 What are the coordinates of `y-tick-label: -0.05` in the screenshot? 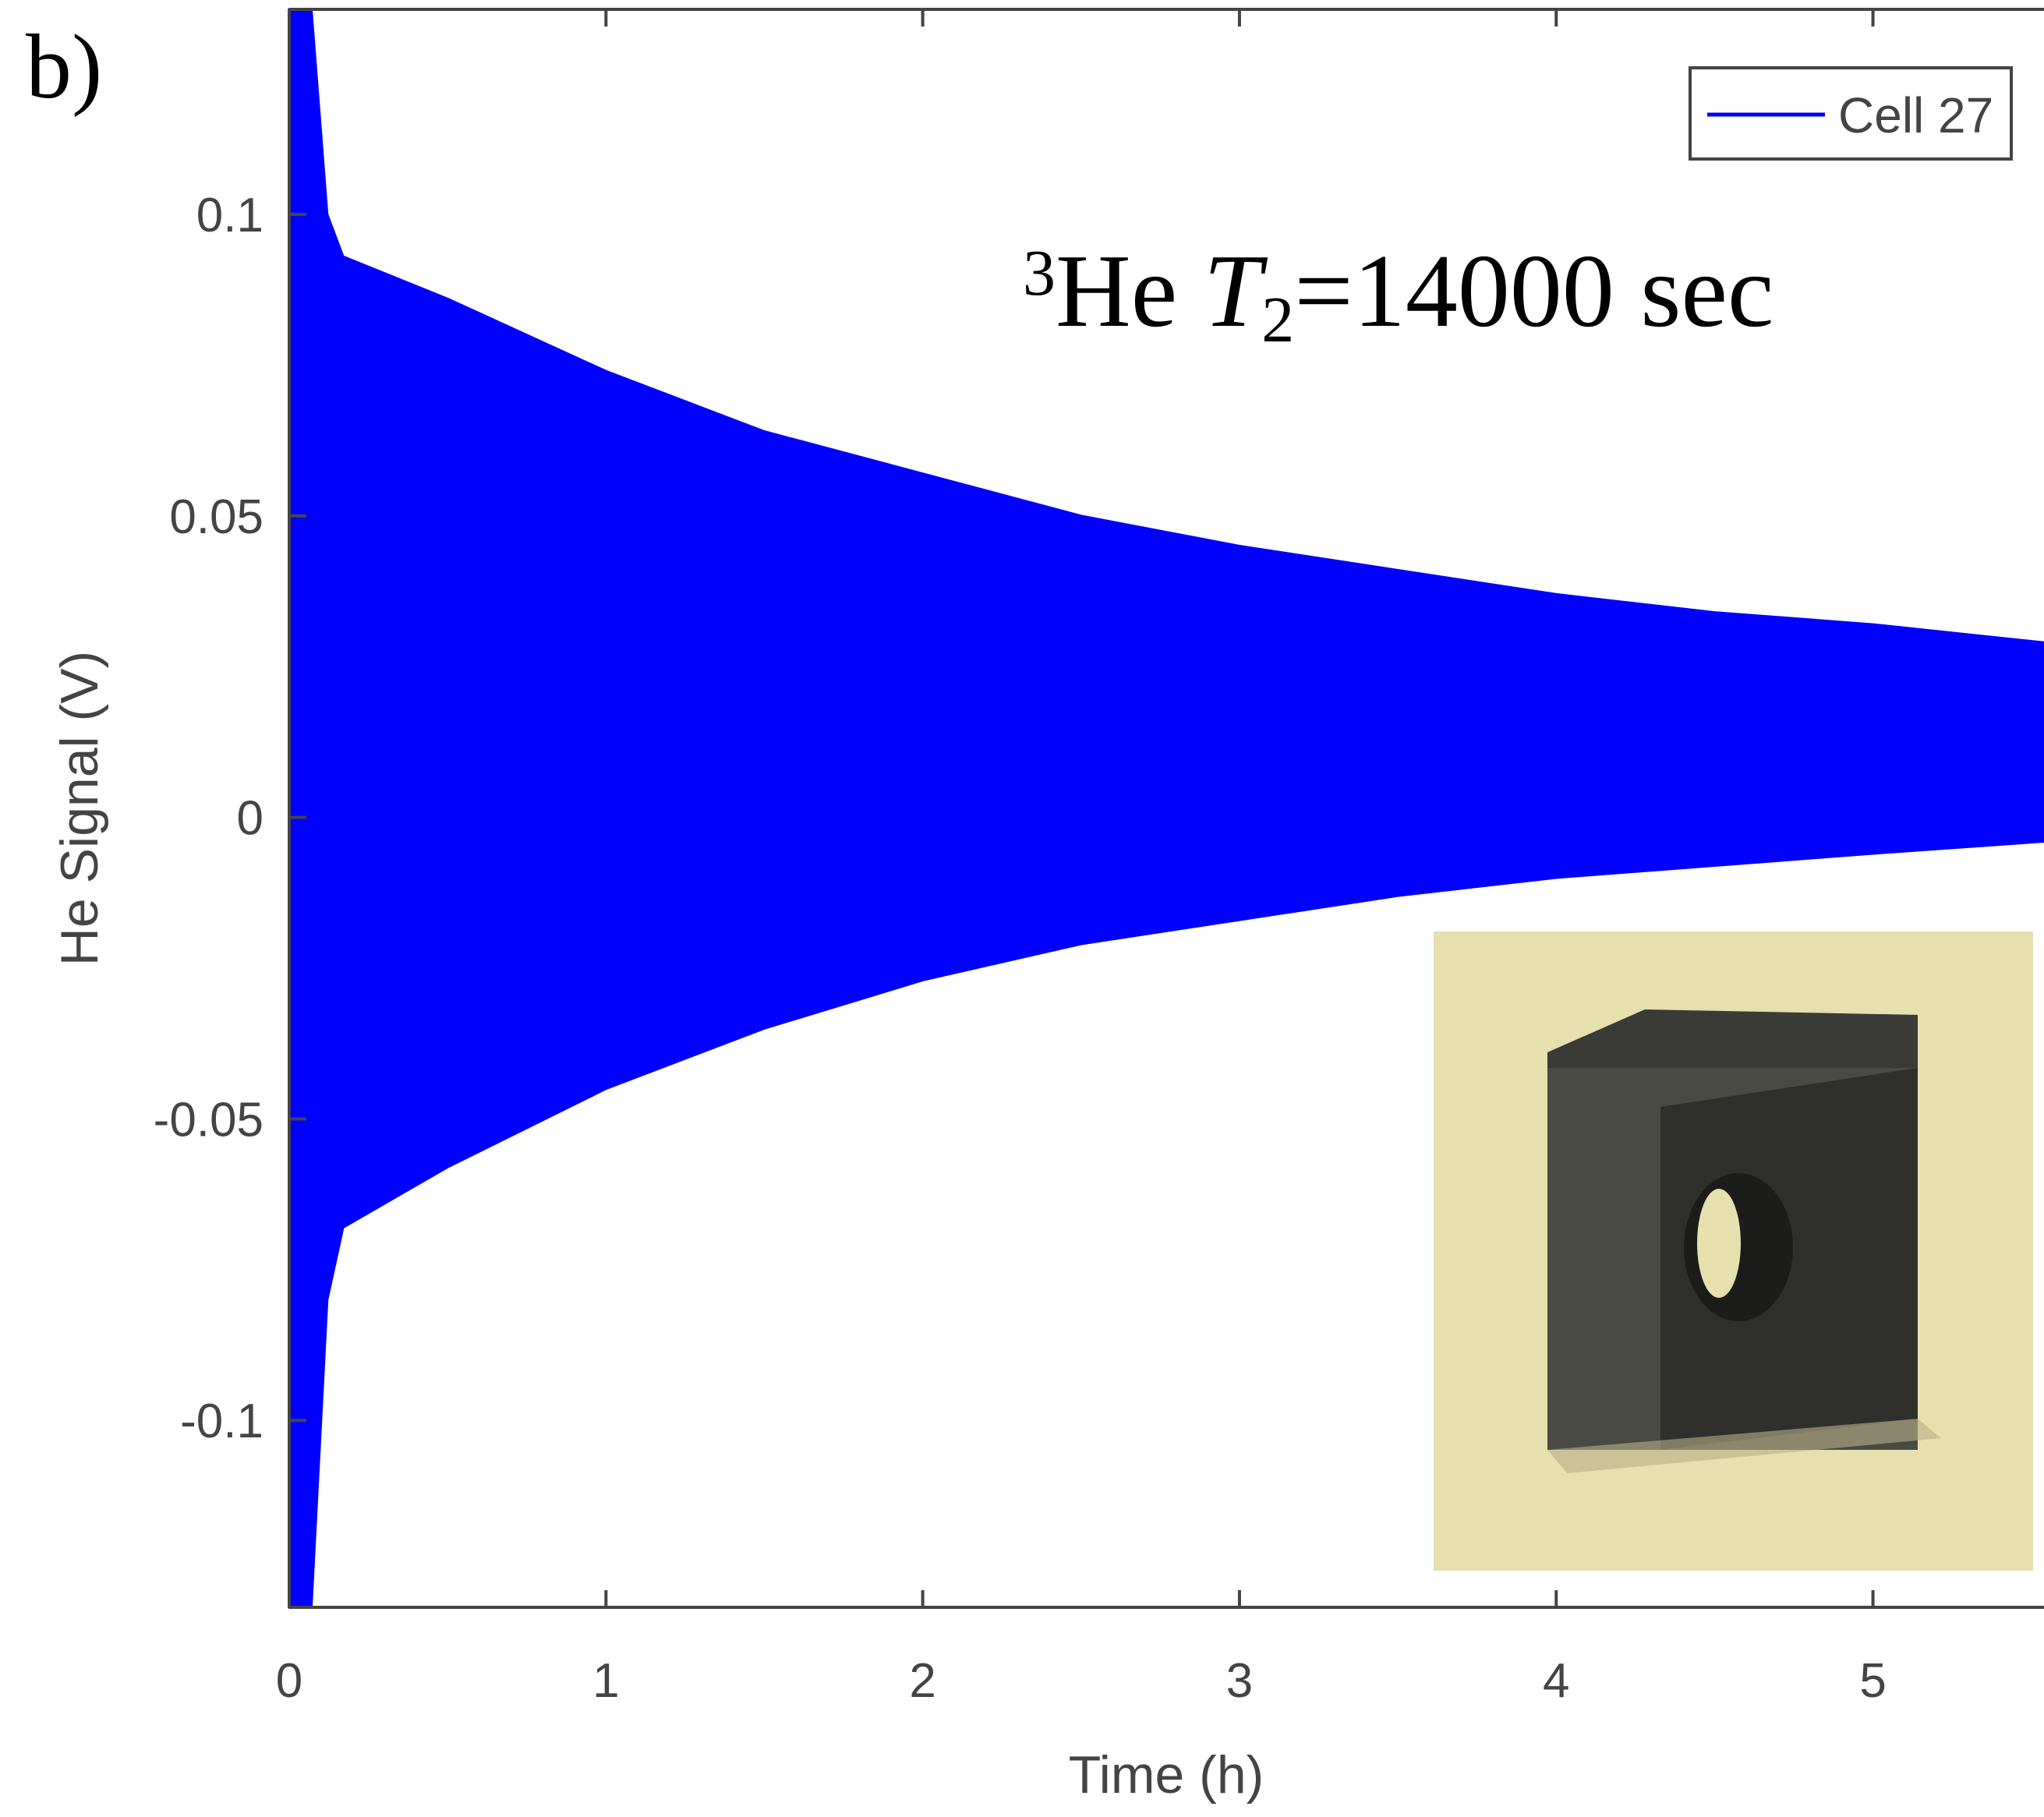 It's located at (208, 1120).